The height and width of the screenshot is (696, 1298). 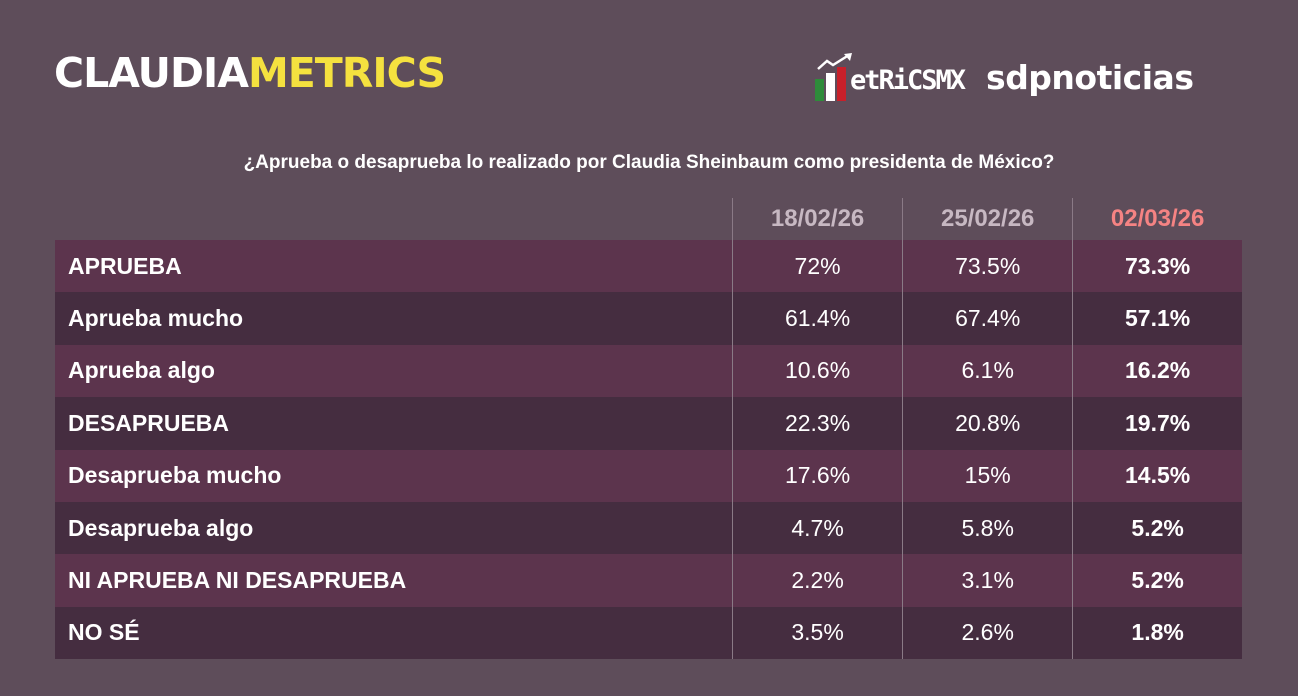 I want to click on cell-value: 73.3%, so click(x=1157, y=266).